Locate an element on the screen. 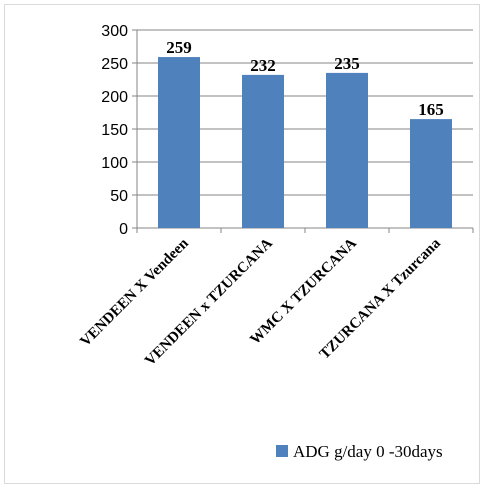  y-tick-label: 200 is located at coordinates (114, 97).